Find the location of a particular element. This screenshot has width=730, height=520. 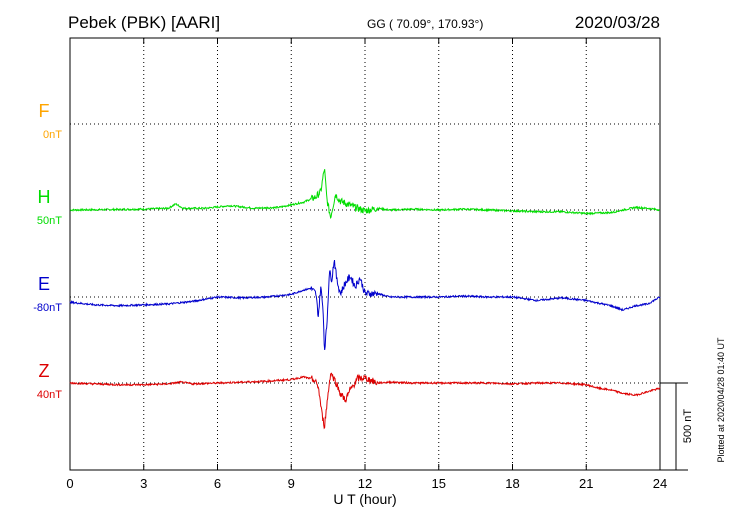

series-offset-h: 50nT is located at coordinates (49, 221).